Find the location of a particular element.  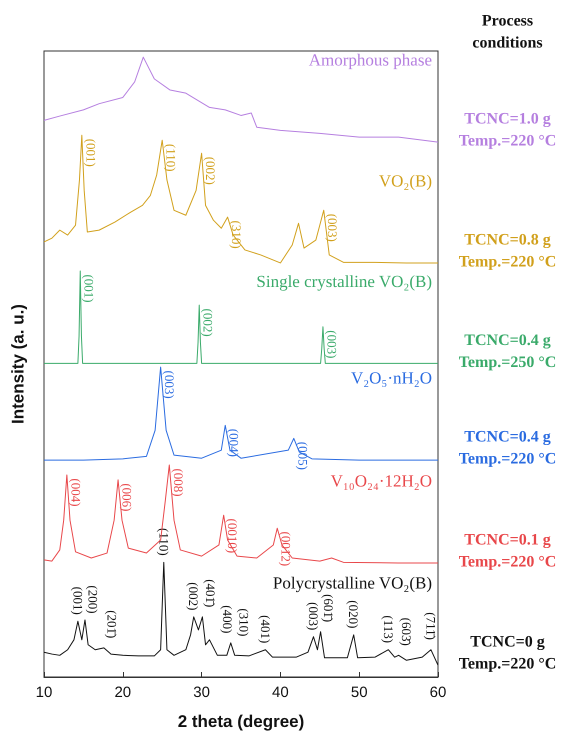

annotation: (0010) is located at coordinates (232, 536).